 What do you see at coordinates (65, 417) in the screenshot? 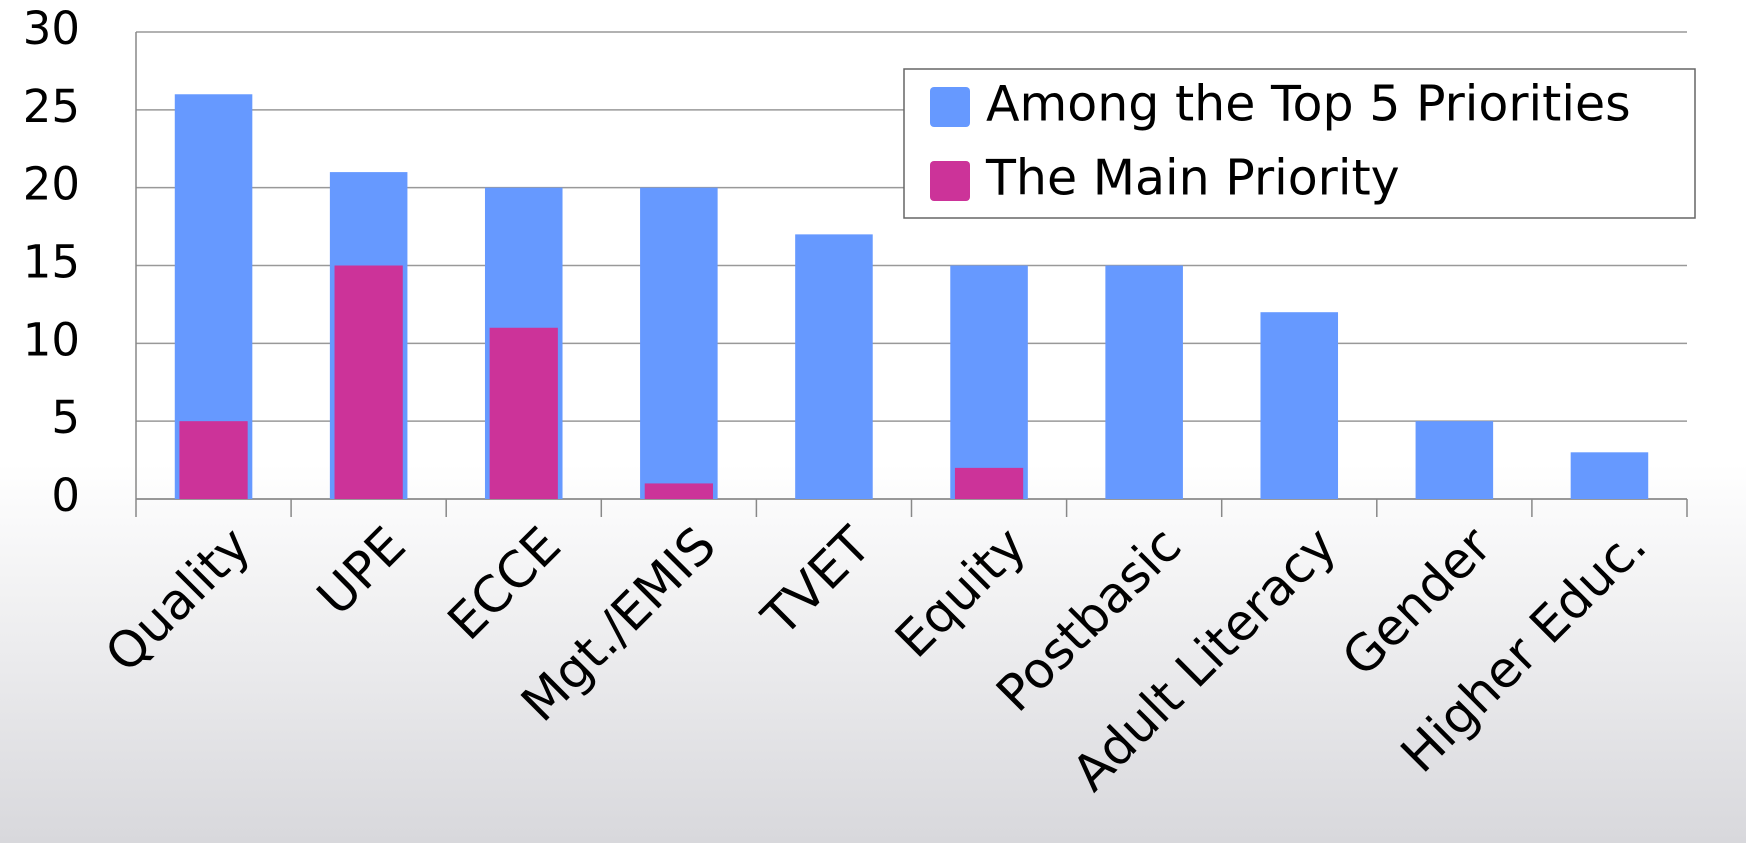
I see `y-tick-label: 5` at bounding box center [65, 417].